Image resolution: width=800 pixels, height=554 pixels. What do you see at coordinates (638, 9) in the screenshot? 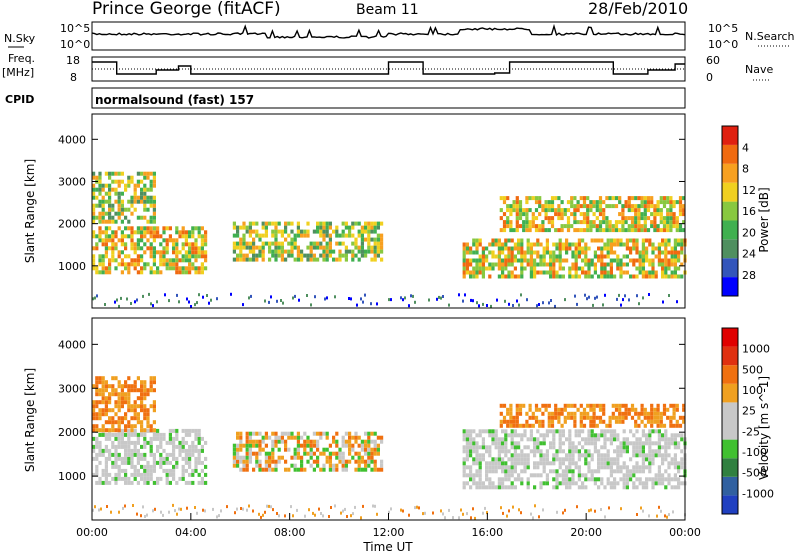
I see `date-label: 28/Feb/2010` at bounding box center [638, 9].